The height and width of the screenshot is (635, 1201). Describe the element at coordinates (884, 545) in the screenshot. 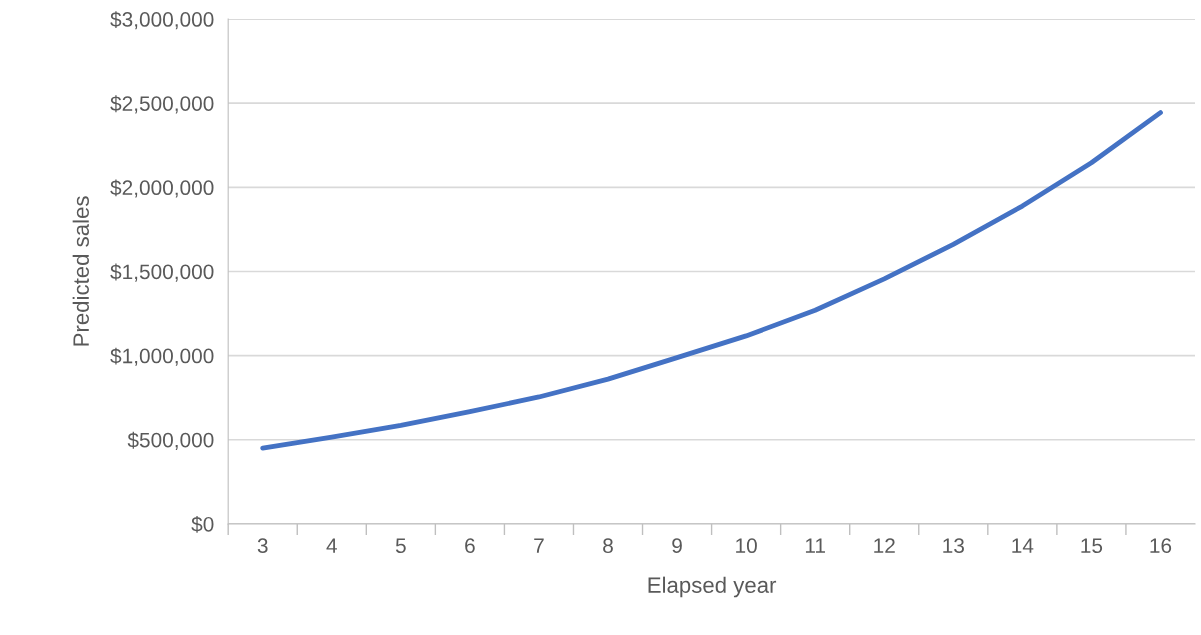

I see `x-tick-label: 12` at that location.